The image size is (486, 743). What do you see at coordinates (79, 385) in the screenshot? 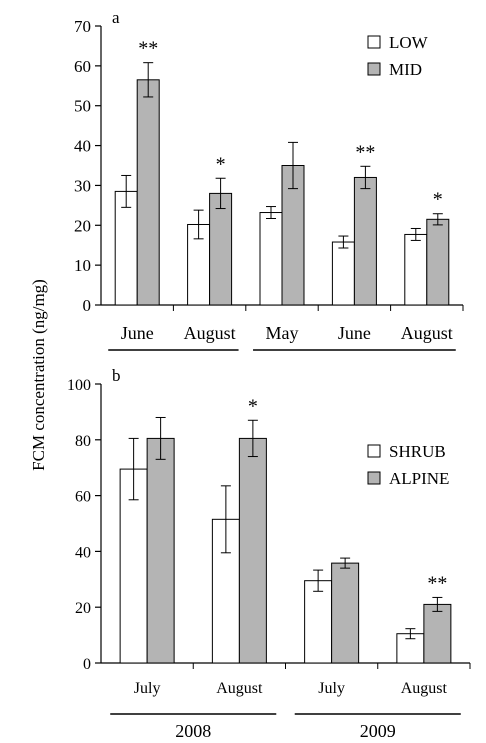
I see `y-tick-label: 100` at bounding box center [79, 385].